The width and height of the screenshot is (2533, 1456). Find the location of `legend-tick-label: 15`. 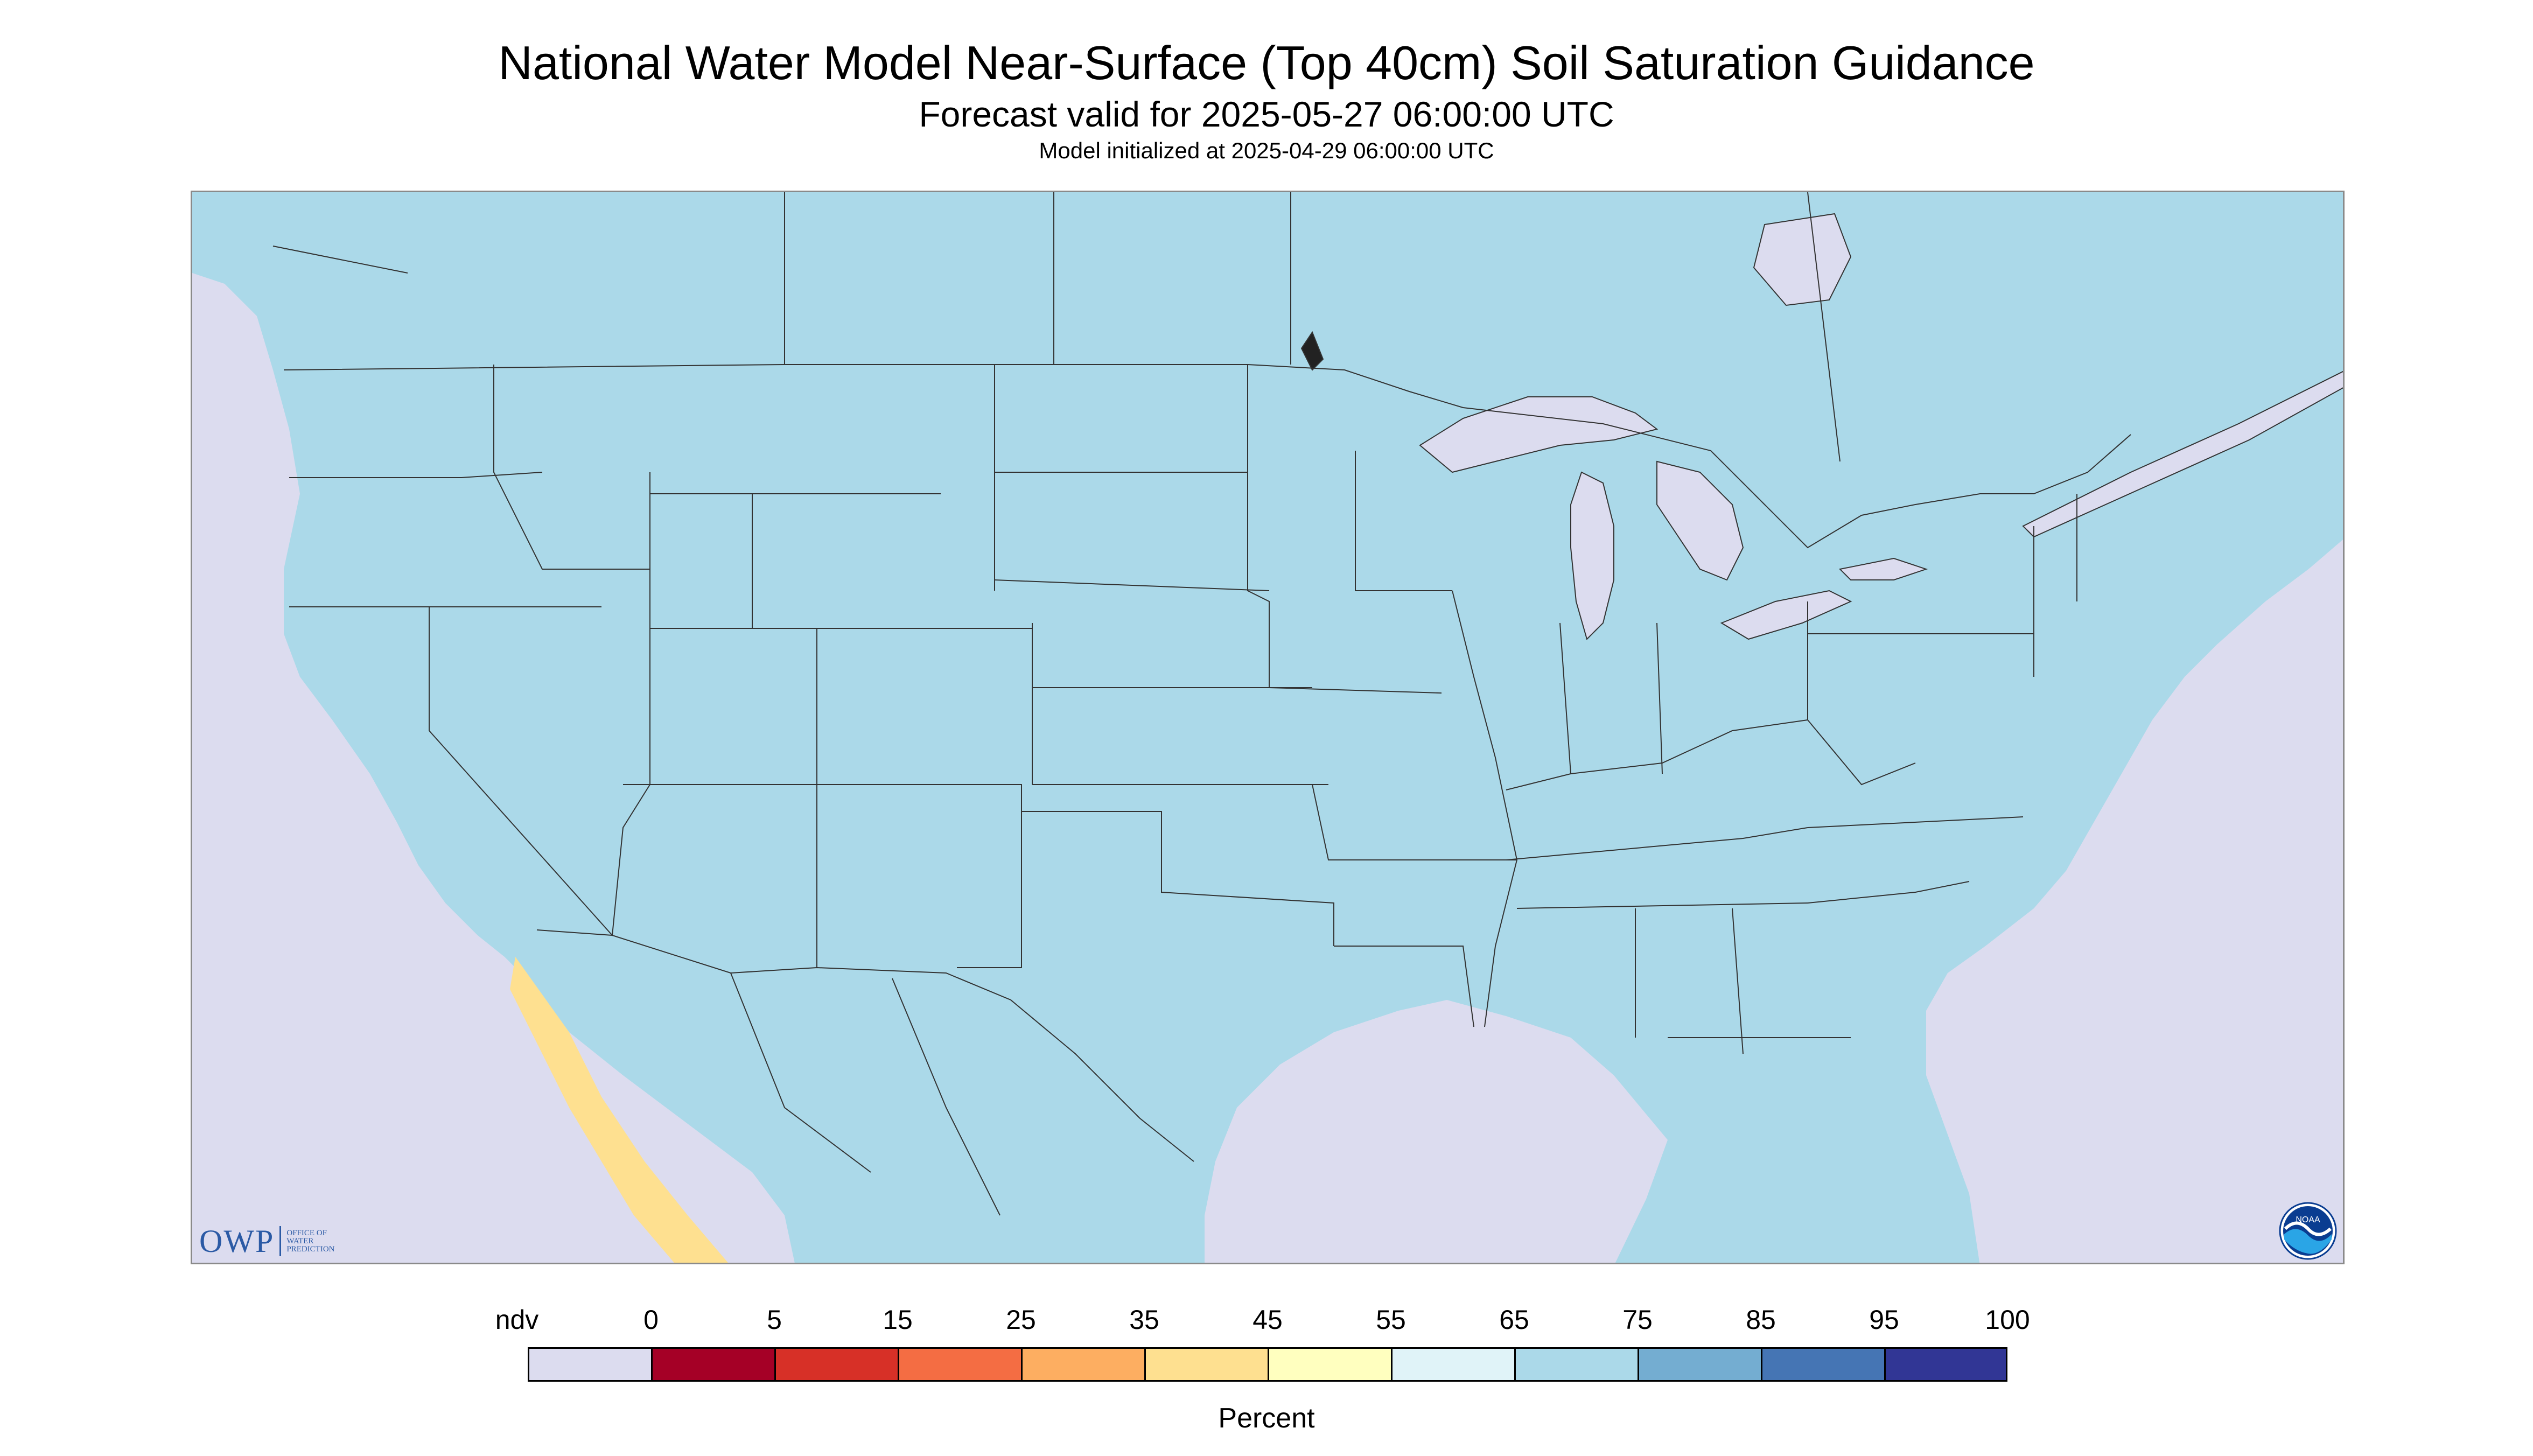

legend-tick-label: 15 is located at coordinates (898, 1320).